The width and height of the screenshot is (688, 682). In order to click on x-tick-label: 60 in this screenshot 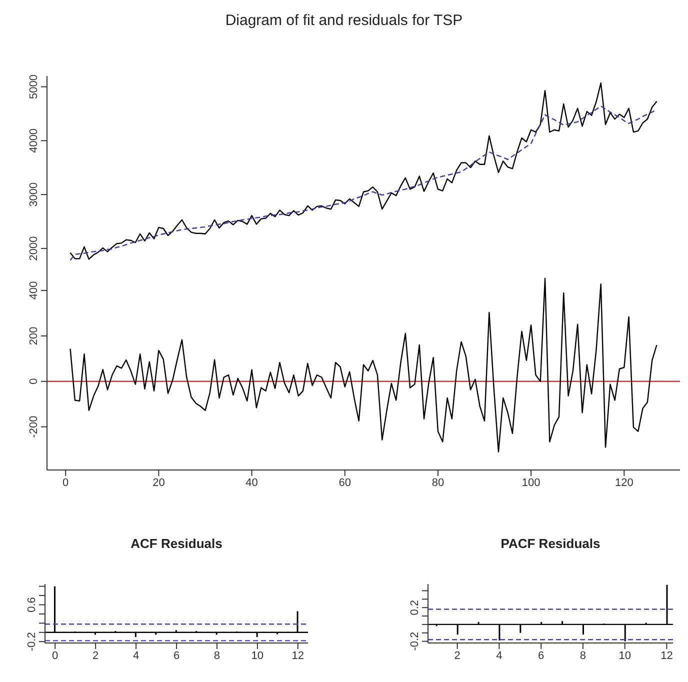, I will do `click(345, 482)`.